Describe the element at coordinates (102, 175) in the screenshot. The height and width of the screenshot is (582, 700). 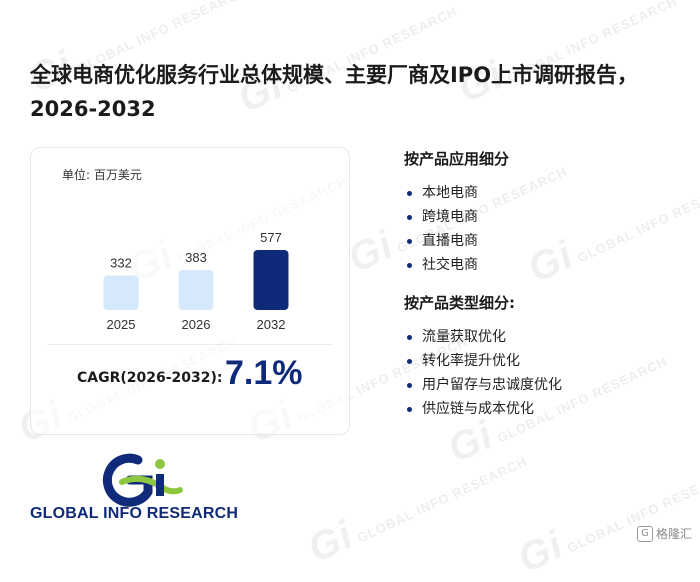
I see `unit-label: 单位: 百万美元` at that location.